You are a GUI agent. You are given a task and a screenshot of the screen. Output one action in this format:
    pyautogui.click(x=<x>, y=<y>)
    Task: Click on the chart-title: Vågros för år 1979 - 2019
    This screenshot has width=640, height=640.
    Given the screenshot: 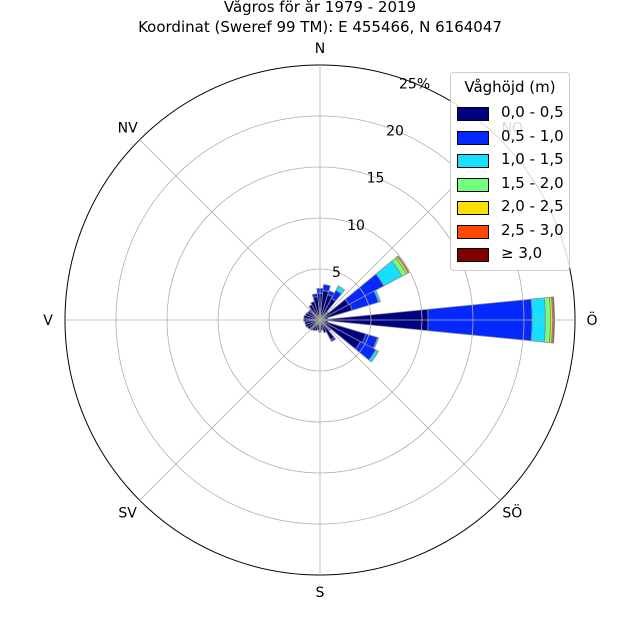 What is the action you would take?
    pyautogui.click(x=320, y=8)
    